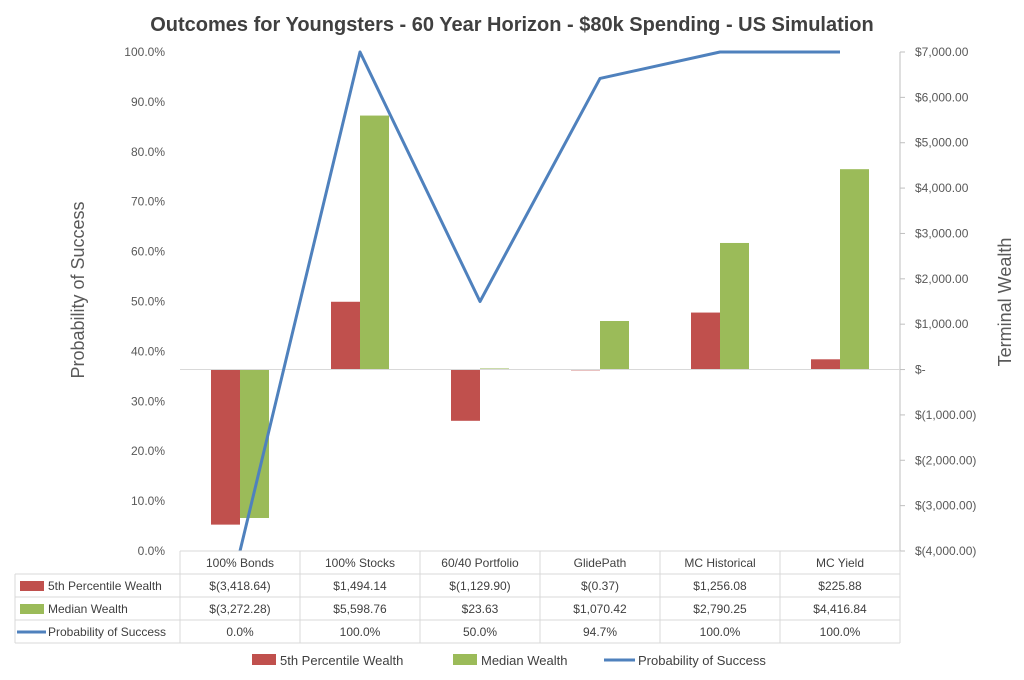 The image size is (1024, 680). Describe the element at coordinates (105, 586) in the screenshot. I see `table-series-name: 5th Percentile Wealth` at that location.